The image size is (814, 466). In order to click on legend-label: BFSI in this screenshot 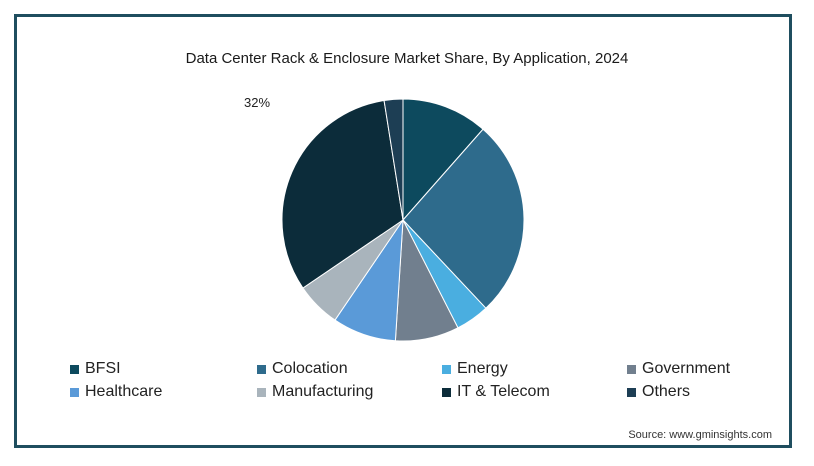, I will do `click(103, 368)`.